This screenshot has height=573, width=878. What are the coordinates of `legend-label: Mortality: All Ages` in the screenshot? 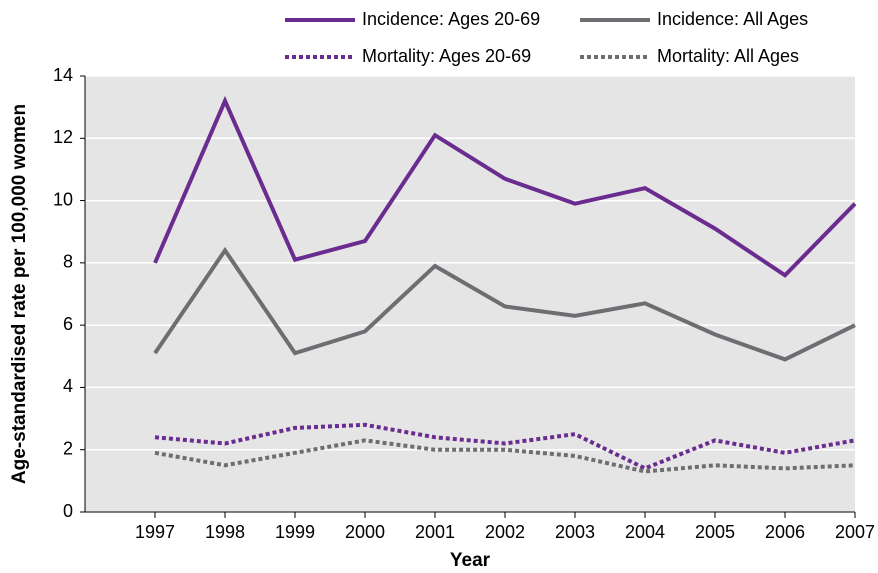 It's located at (728, 56).